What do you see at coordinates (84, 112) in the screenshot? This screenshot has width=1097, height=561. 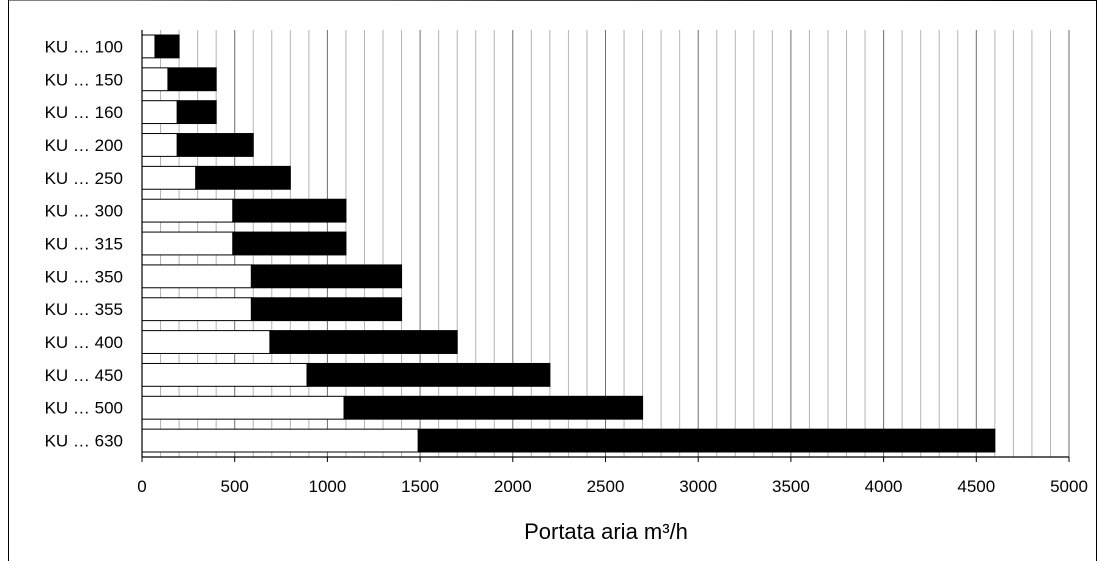 I see `category-label: KU … 160` at bounding box center [84, 112].